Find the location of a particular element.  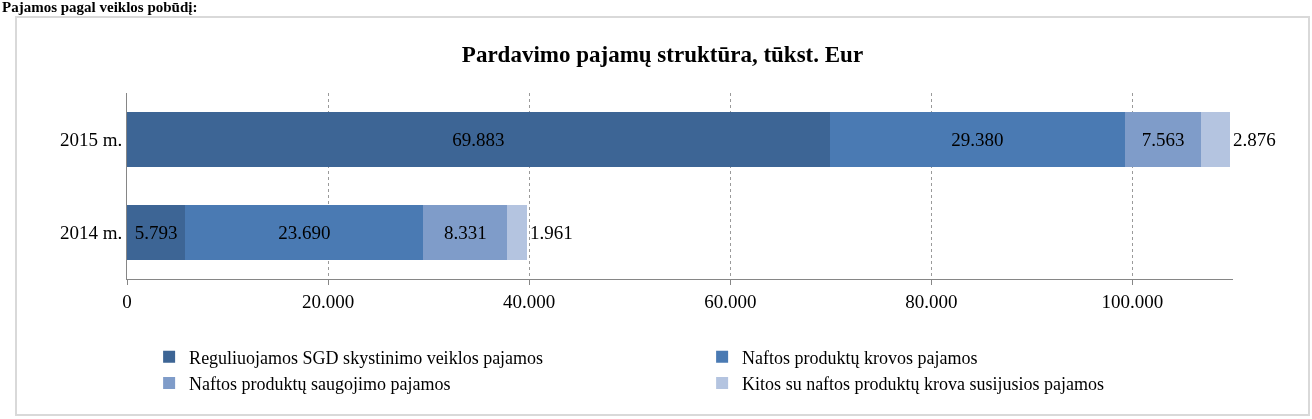

legend-label: Kitos su naftos produktų krova susijusios pajamos is located at coordinates (923, 384).